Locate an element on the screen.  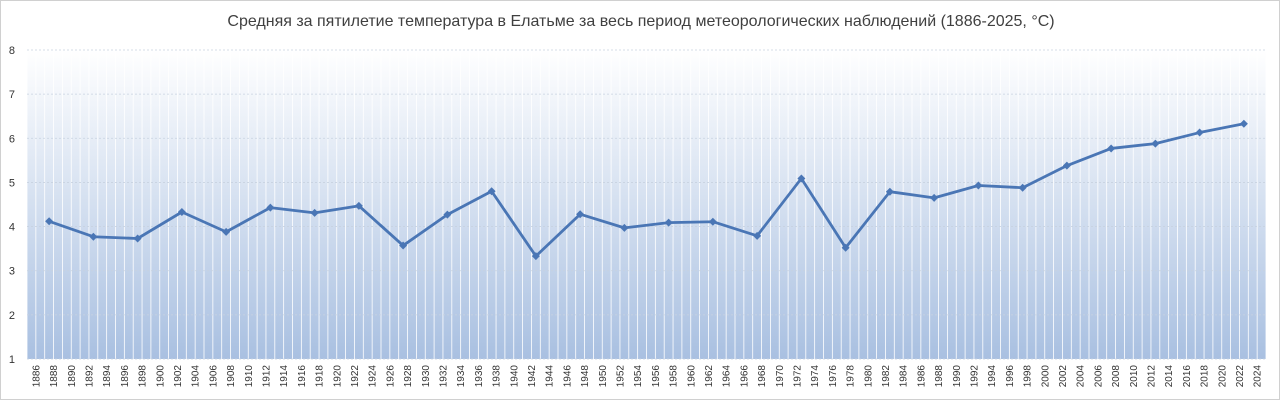
x-tick-label: 1976 is located at coordinates (833, 376).